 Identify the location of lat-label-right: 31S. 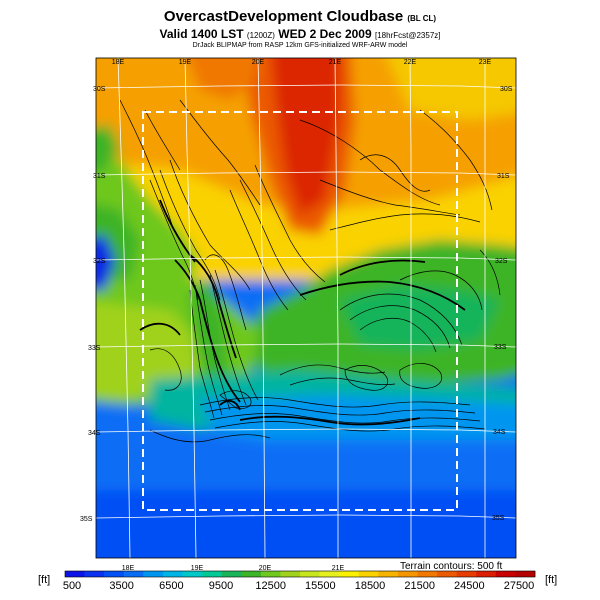
(503, 176).